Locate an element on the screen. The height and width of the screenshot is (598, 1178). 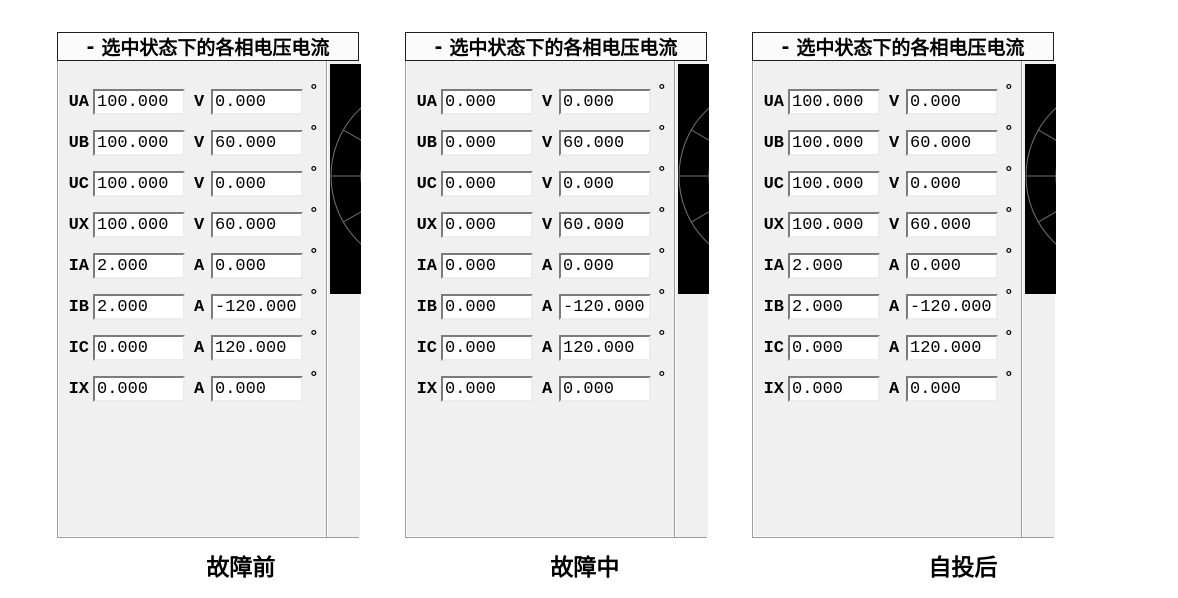
phase-row: IX A ° is located at coordinates (540, 385).